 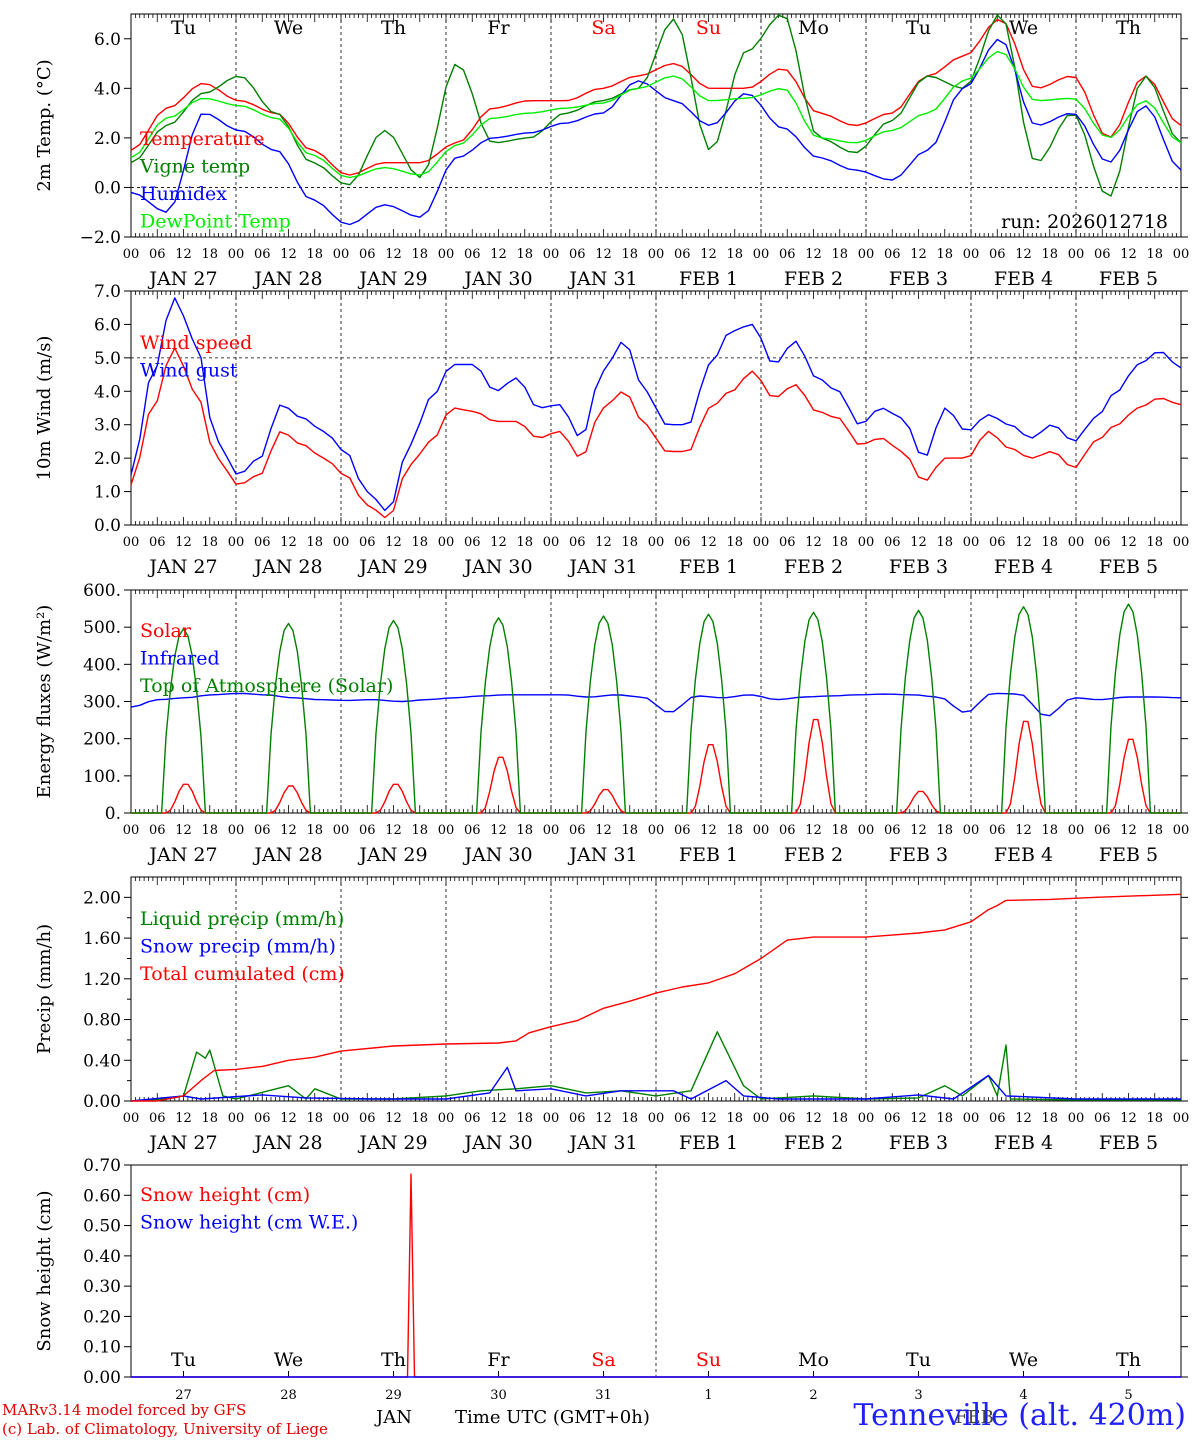 What do you see at coordinates (708, 28) in the screenshot?
I see `day-name-5: Su` at bounding box center [708, 28].